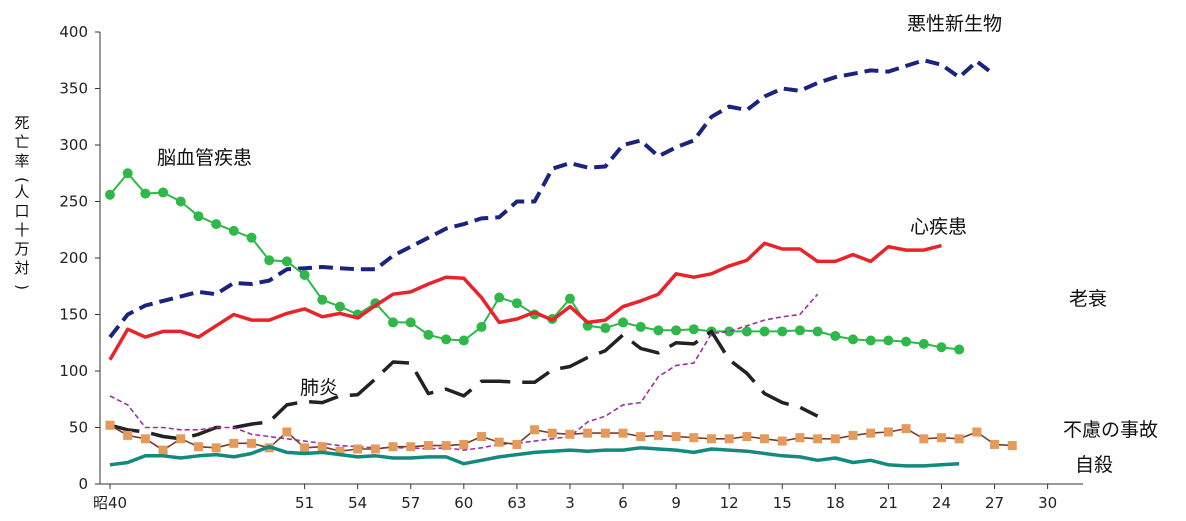 The height and width of the screenshot is (521, 1186). What do you see at coordinates (73, 315) in the screenshot?
I see `y-tick-label: 150` at bounding box center [73, 315].